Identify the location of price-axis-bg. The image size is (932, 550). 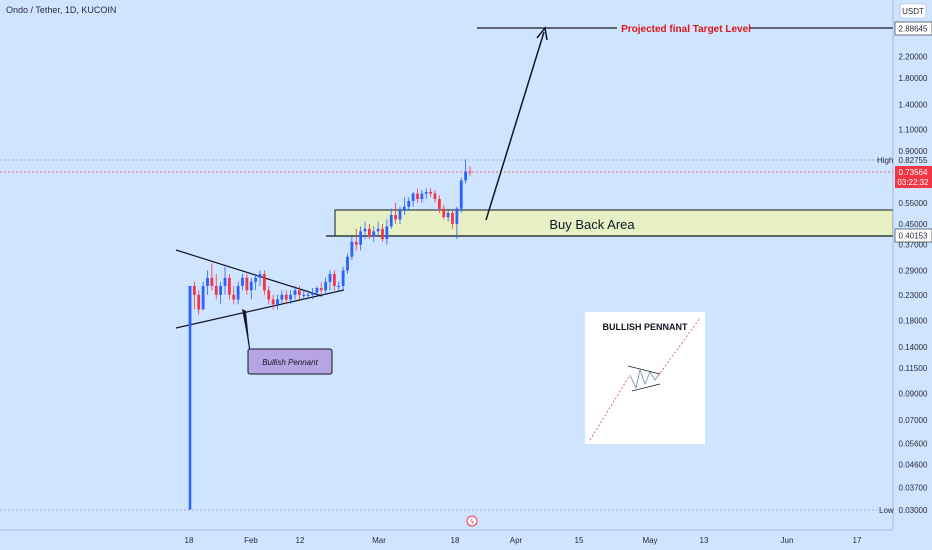
(912, 275).